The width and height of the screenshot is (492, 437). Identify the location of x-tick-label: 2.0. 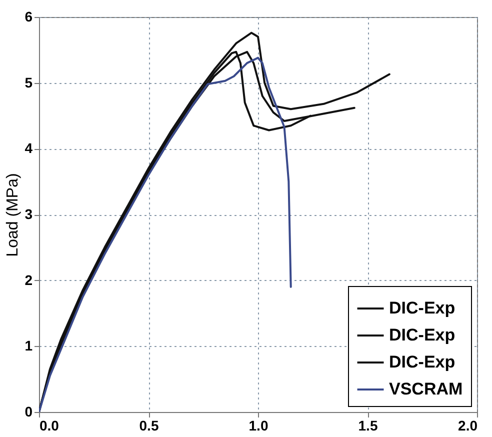
(468, 426).